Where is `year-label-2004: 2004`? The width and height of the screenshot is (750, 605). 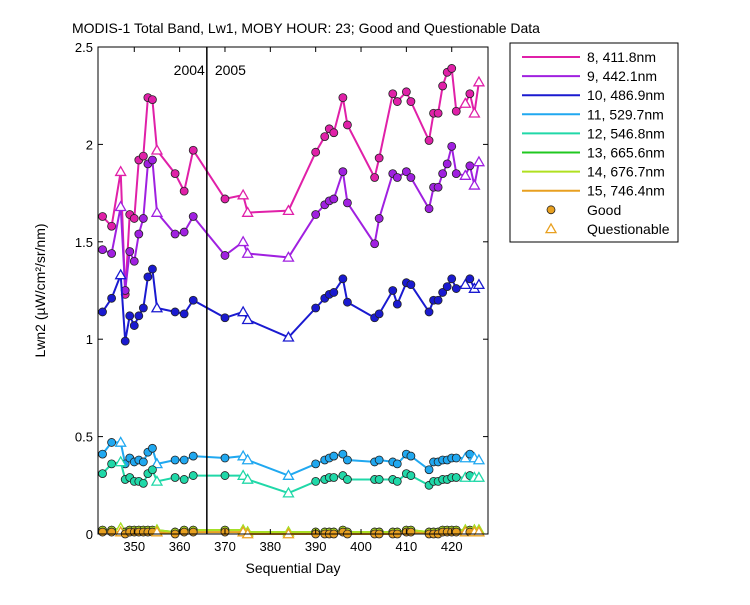
year-label-2004: 2004 is located at coordinates (189, 70).